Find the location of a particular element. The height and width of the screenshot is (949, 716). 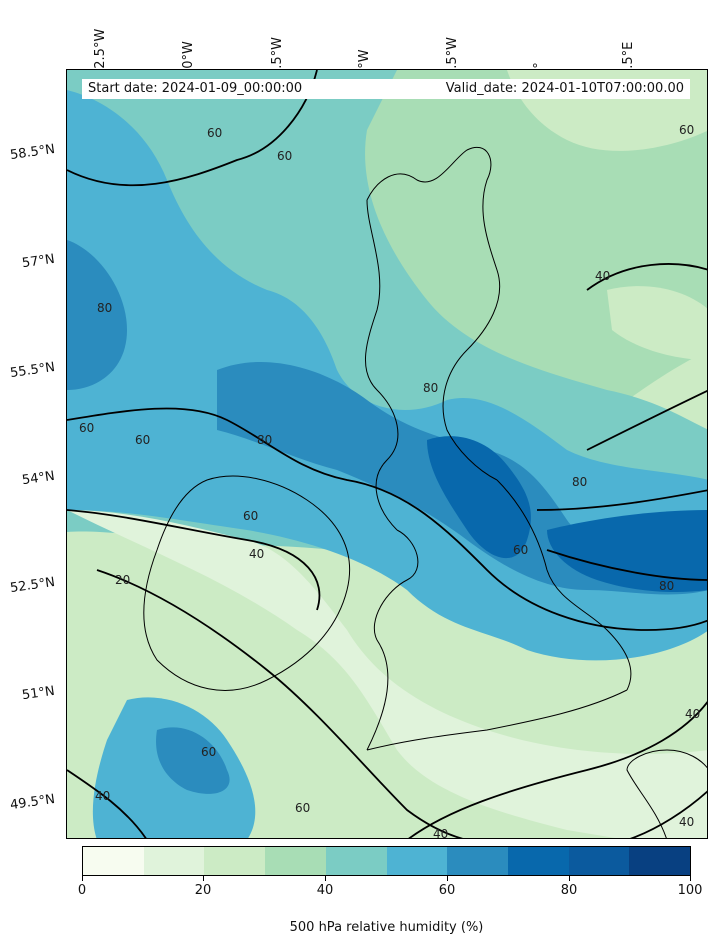

colorbar-label-0: 0 is located at coordinates (82, 890).